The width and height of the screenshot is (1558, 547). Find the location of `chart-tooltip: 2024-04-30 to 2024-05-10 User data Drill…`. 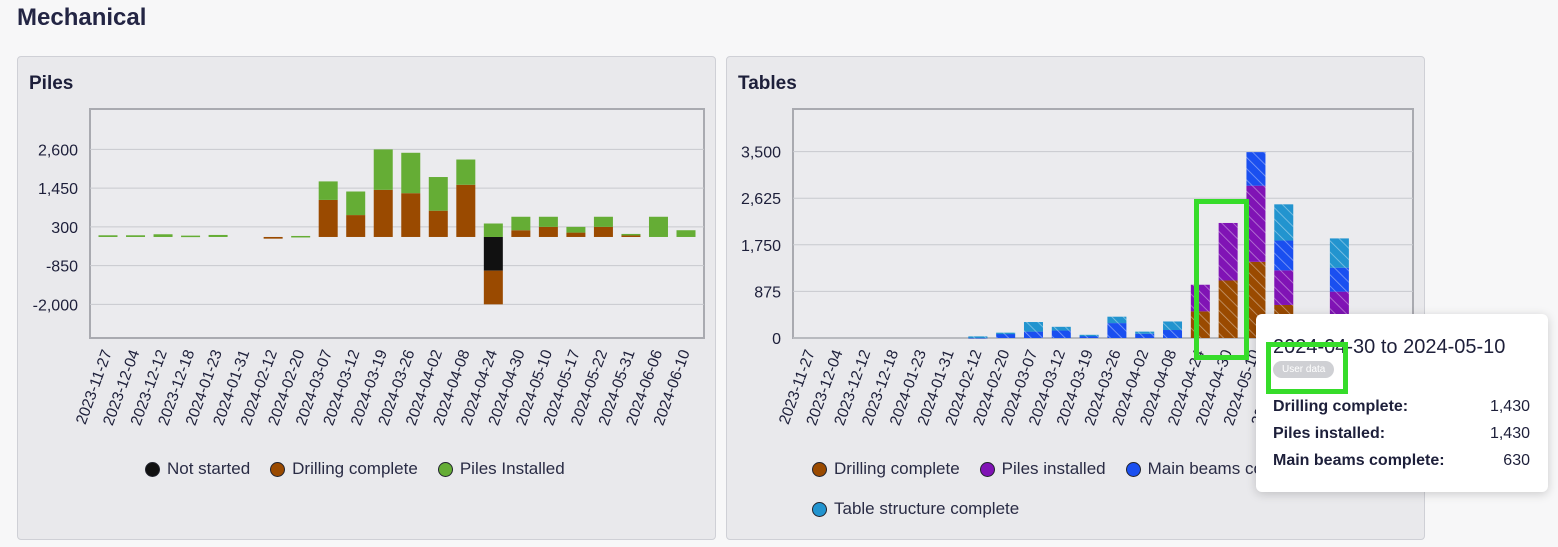

chart-tooltip: 2024-04-30 to 2024-05-10 User data Drill… is located at coordinates (1402, 403).